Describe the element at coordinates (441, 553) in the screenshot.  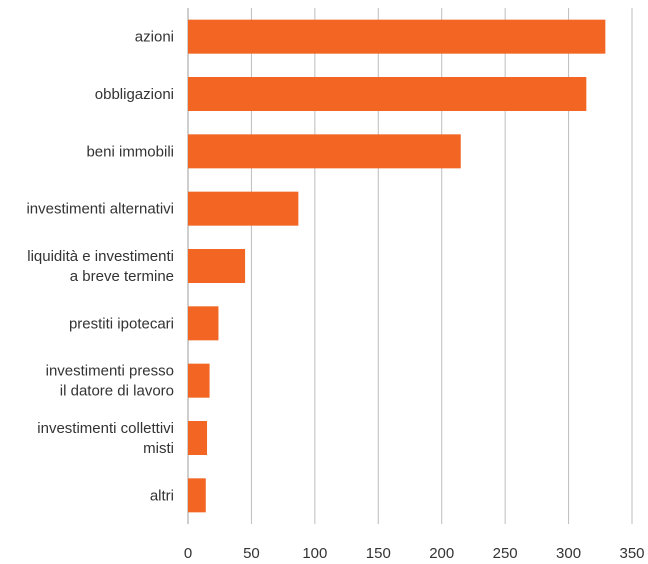
I see `x-tick-label: 200` at that location.